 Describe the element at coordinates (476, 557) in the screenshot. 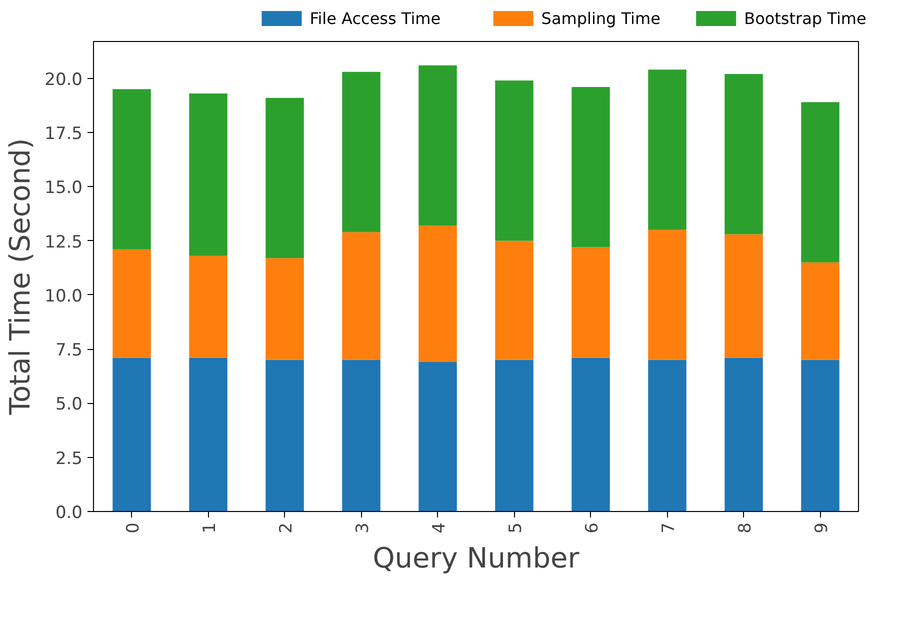

I see `x-axis-title: Query Number` at that location.